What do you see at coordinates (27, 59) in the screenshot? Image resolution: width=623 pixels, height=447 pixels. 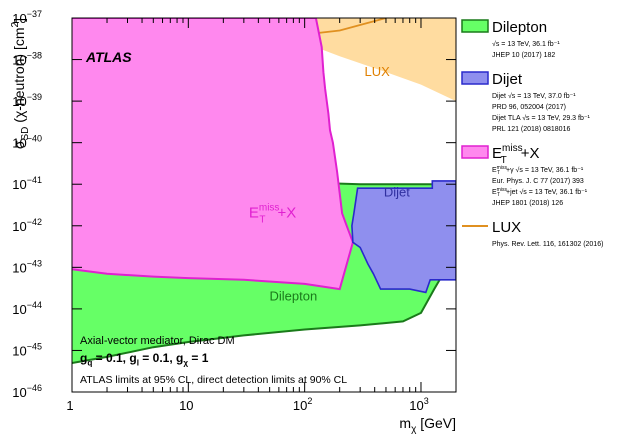 I see `y-tick-label: 10−38` at bounding box center [27, 59].